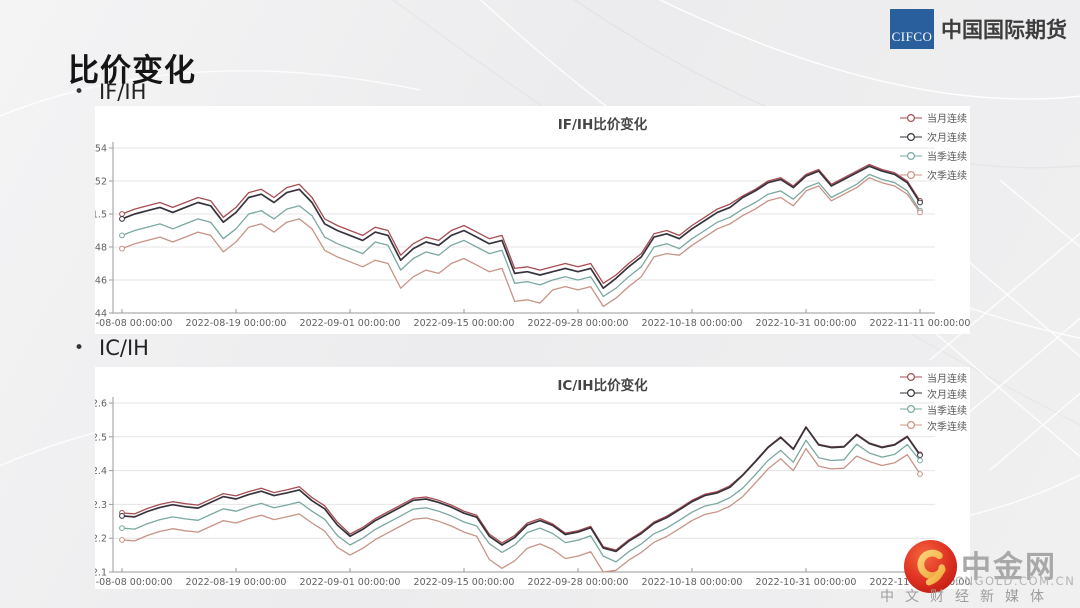 The height and width of the screenshot is (608, 1080). I want to click on cngold-domain: CNGOLD.COM.CN, so click(1015, 581).